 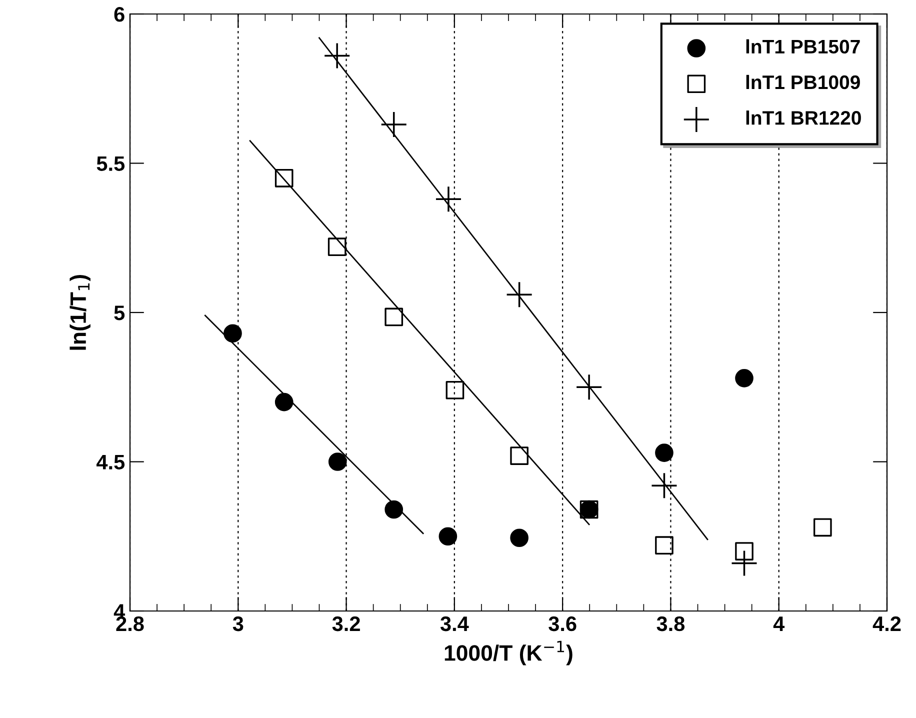 What do you see at coordinates (110, 462) in the screenshot?
I see `y-tick-label: 4.5` at bounding box center [110, 462].